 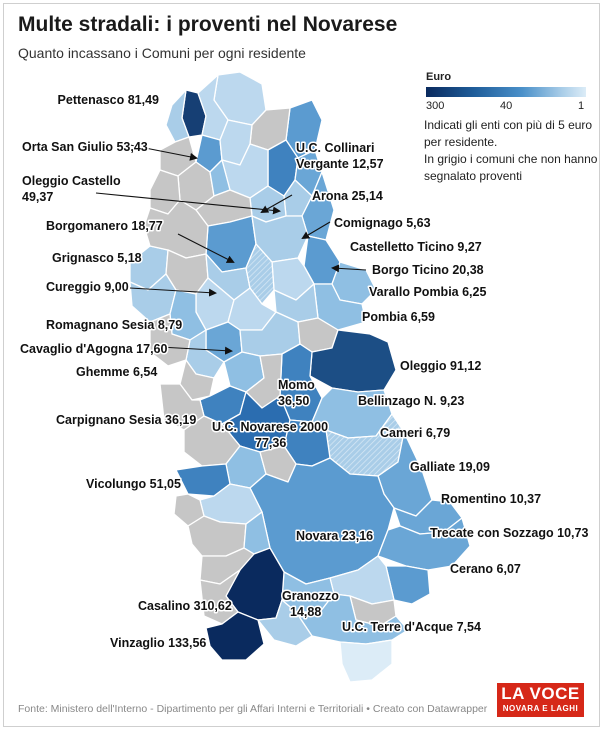 I want to click on label-grignasco: Grignasco 5,18, so click(x=97, y=258).